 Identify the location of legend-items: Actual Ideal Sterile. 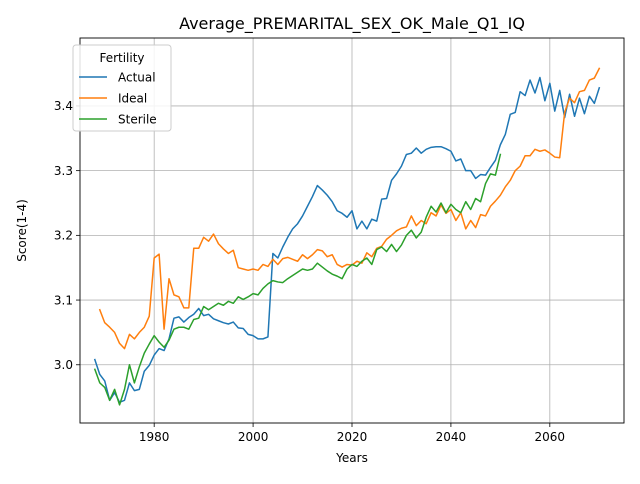
(118, 98).